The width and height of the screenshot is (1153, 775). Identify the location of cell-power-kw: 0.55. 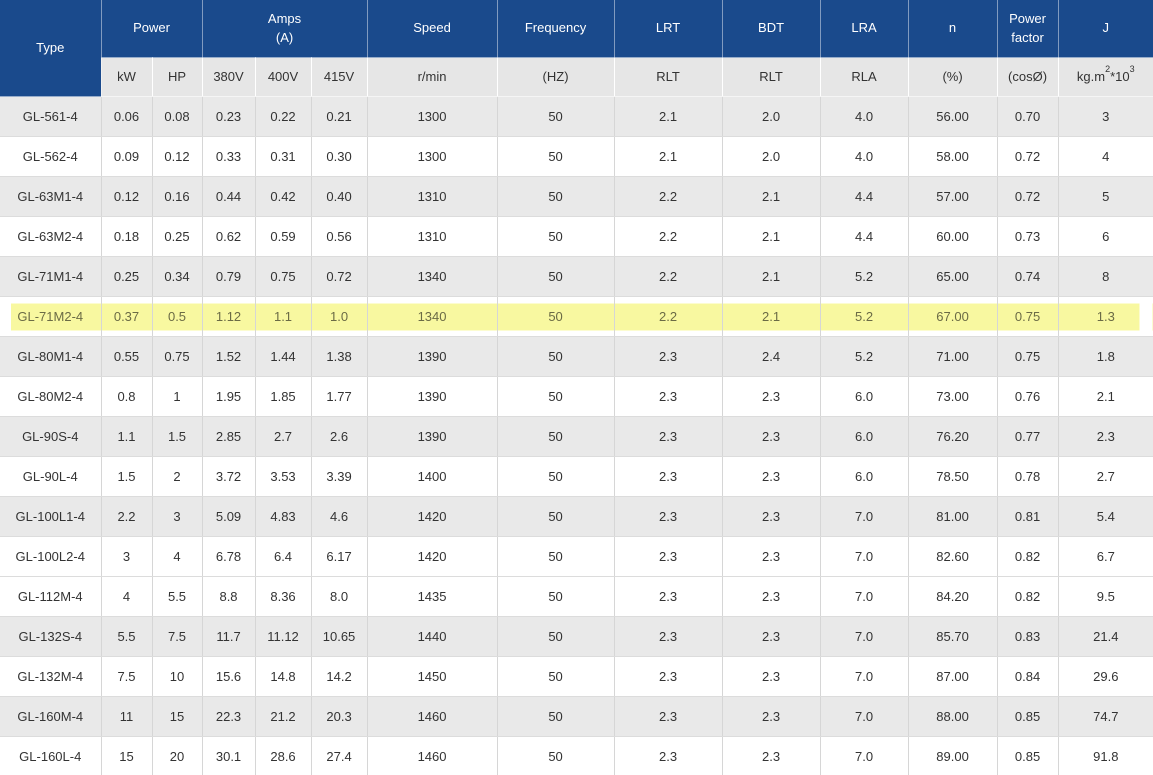
(127, 356).